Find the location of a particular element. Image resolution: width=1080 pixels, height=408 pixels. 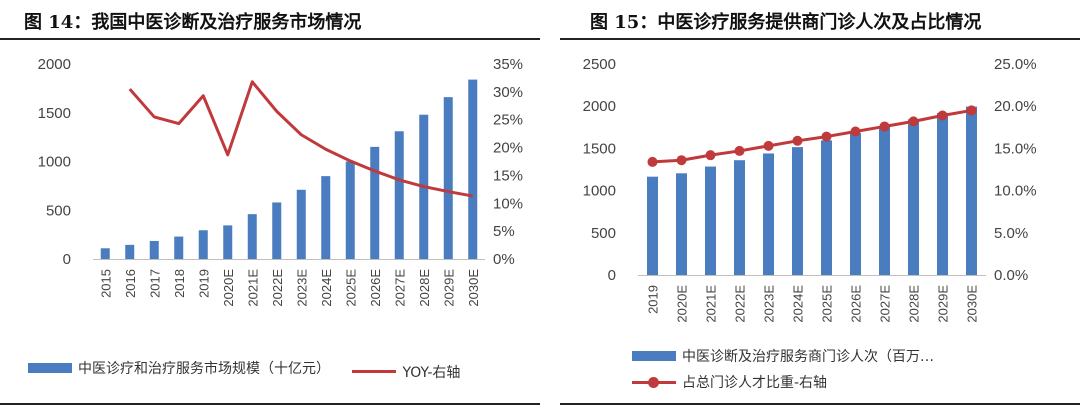

right-figure-title: 图 15：中医诊疗服务提供商门诊人次及占比情况 is located at coordinates (786, 22).